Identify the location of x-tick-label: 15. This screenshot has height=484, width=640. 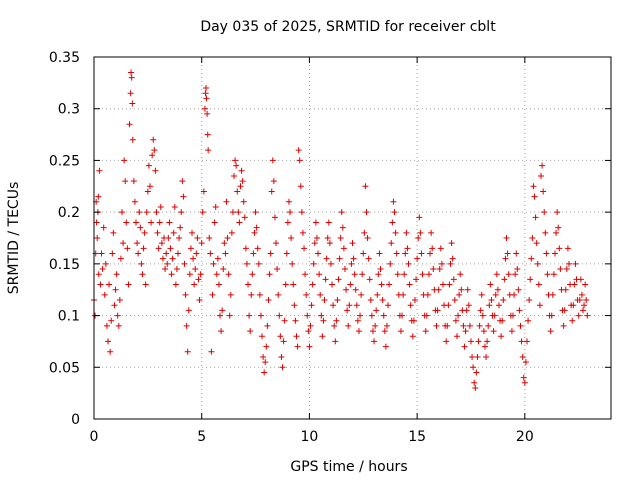
(417, 437).